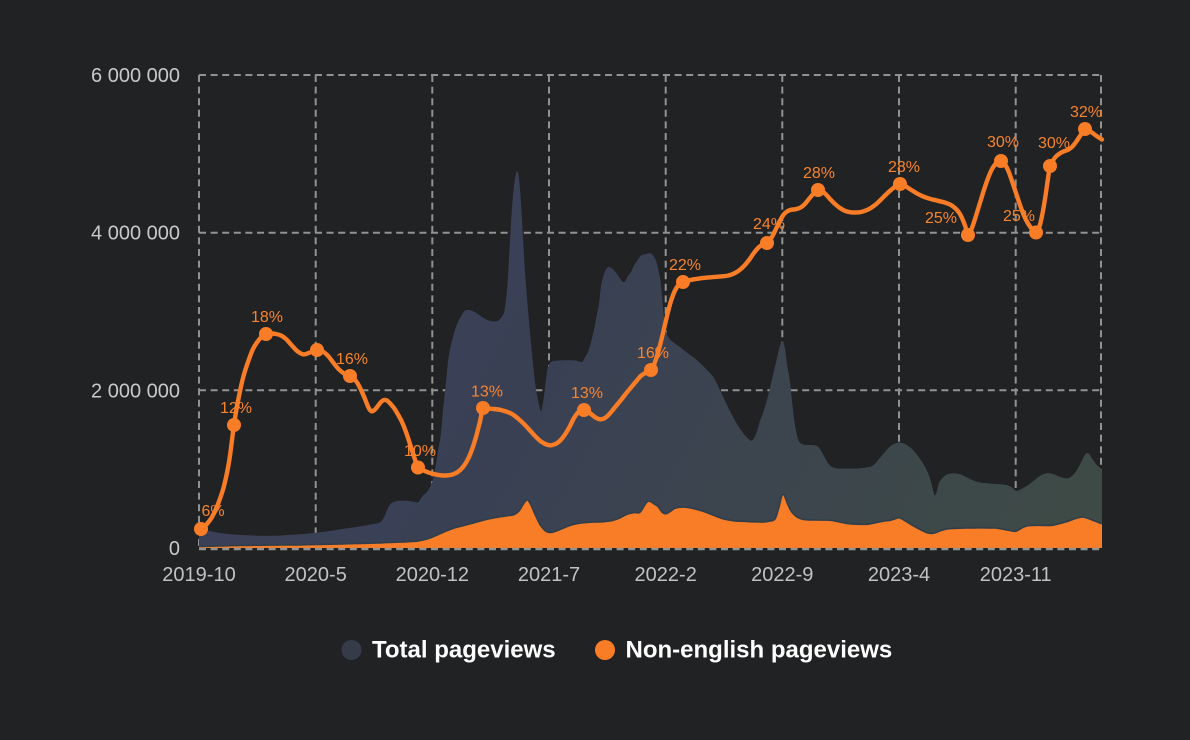  I want to click on svg-text: 6%, so click(212, 511).